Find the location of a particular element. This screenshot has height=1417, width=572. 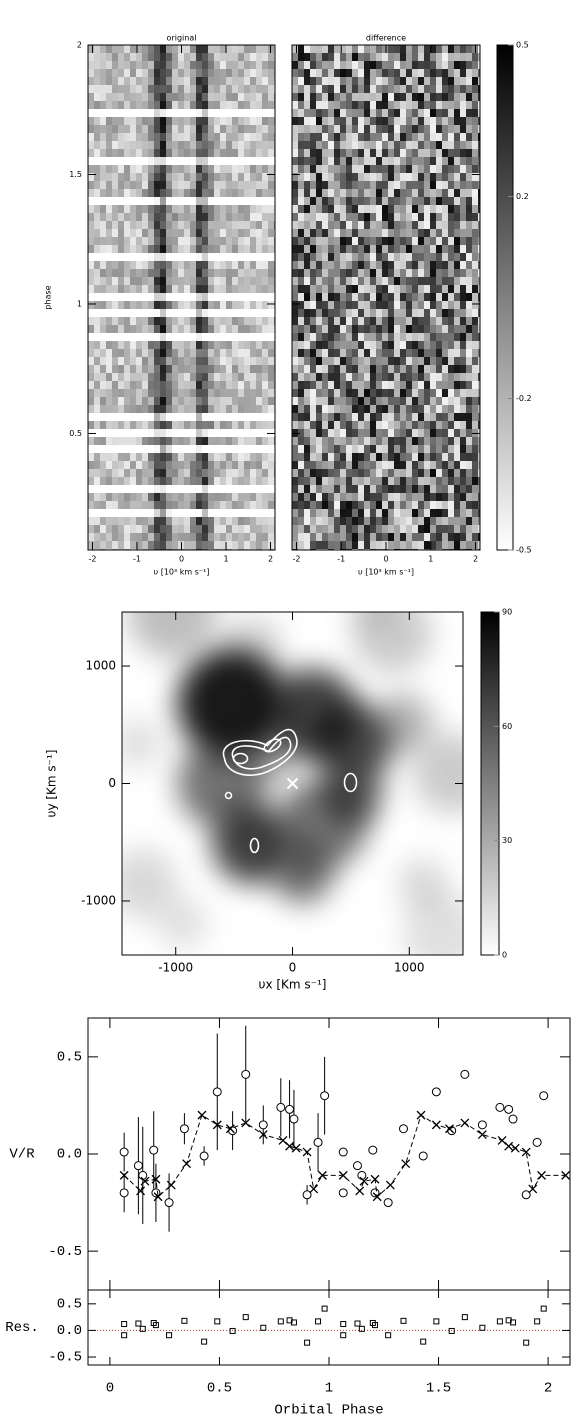

residual-point is located at coordinates (263, 1327).